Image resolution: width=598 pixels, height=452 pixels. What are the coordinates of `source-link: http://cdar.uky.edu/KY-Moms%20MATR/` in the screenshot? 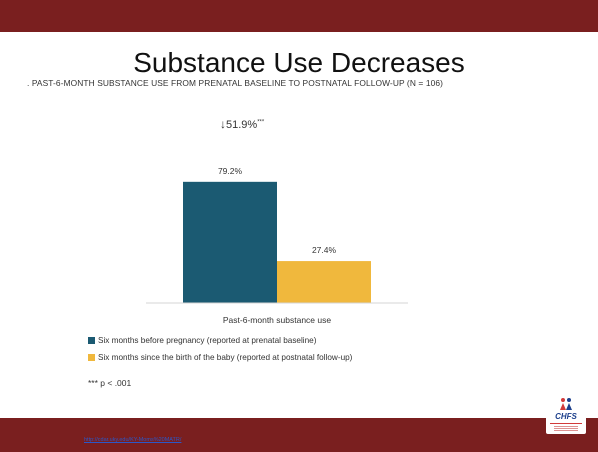 It's located at (133, 440).